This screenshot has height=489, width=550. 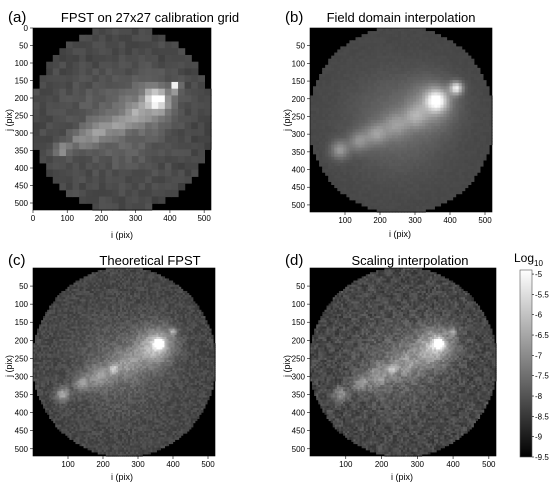 I want to click on x-tick-label: 500, so click(x=485, y=220).